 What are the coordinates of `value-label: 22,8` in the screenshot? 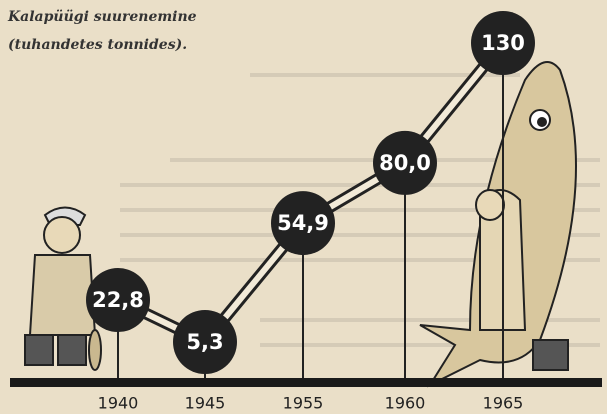 It's located at (118, 300).